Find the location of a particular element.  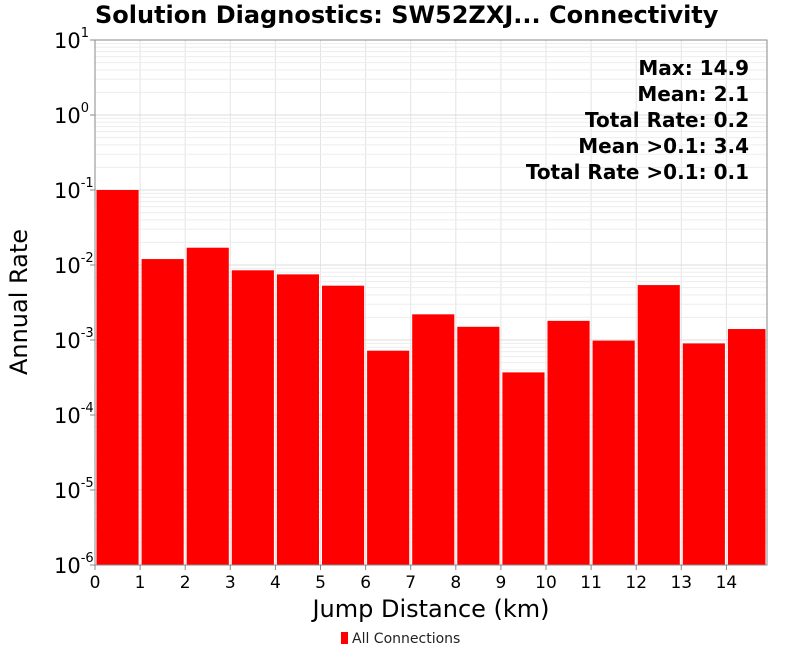

legend-swatch-all-connections is located at coordinates (344, 638).